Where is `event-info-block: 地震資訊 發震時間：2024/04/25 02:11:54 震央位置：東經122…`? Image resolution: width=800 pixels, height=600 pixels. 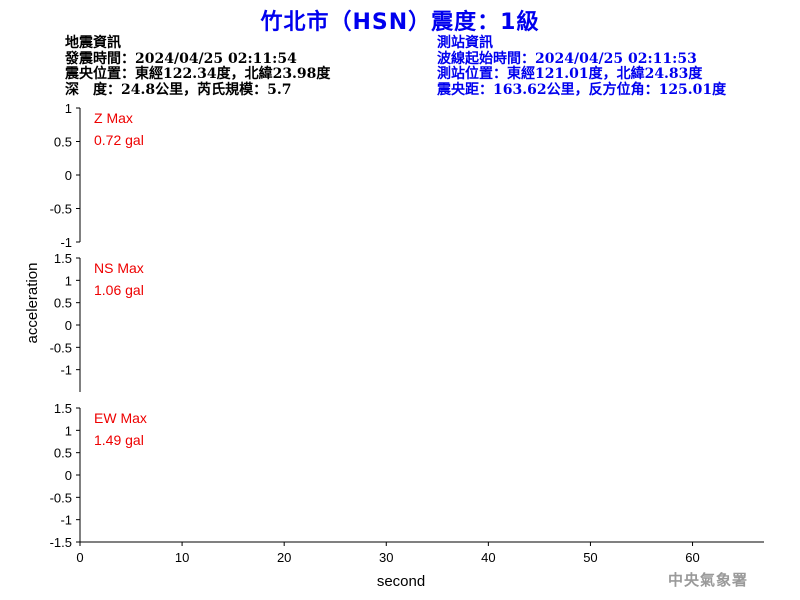 event-info-block: 地震資訊 發震時間：2024/04/25 02:11:54 震央位置：東經122… is located at coordinates (198, 66).